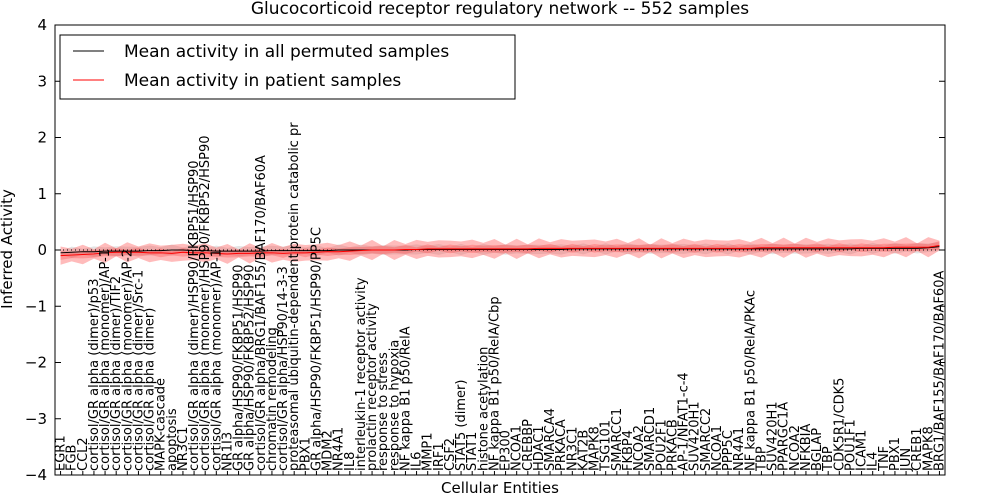  I want to click on x-tick-label: EP300, so click(506, 450).